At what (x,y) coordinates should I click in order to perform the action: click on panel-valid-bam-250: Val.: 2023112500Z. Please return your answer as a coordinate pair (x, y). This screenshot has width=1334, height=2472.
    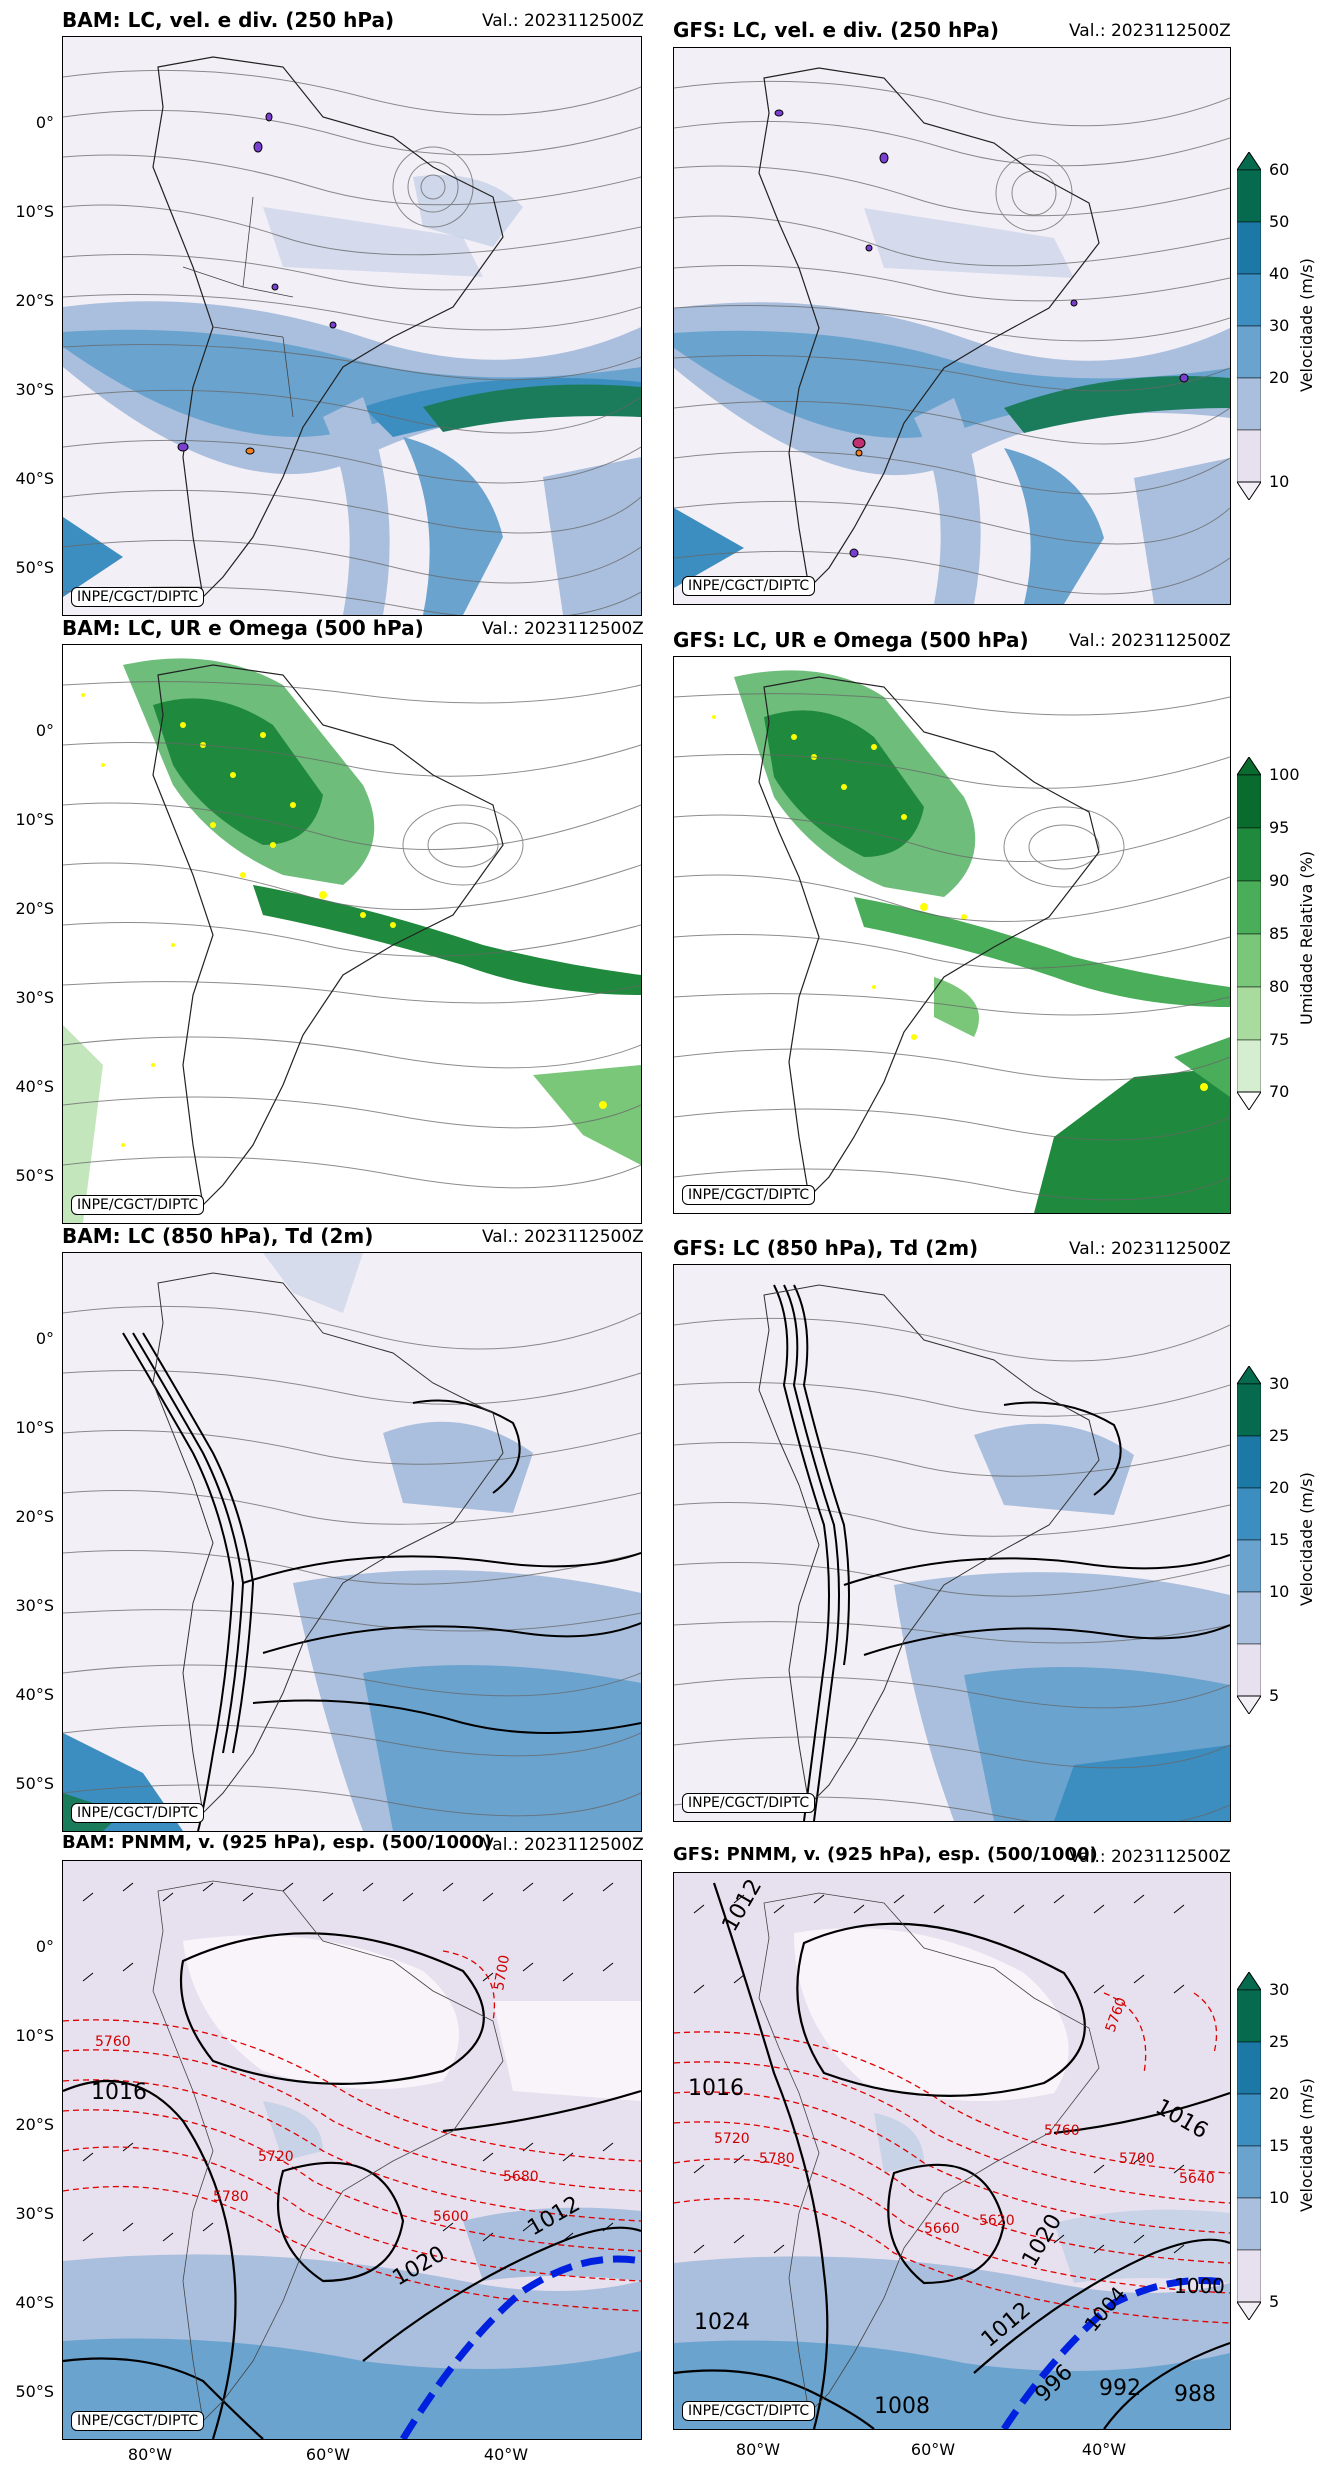
    Looking at the image, I should click on (563, 21).